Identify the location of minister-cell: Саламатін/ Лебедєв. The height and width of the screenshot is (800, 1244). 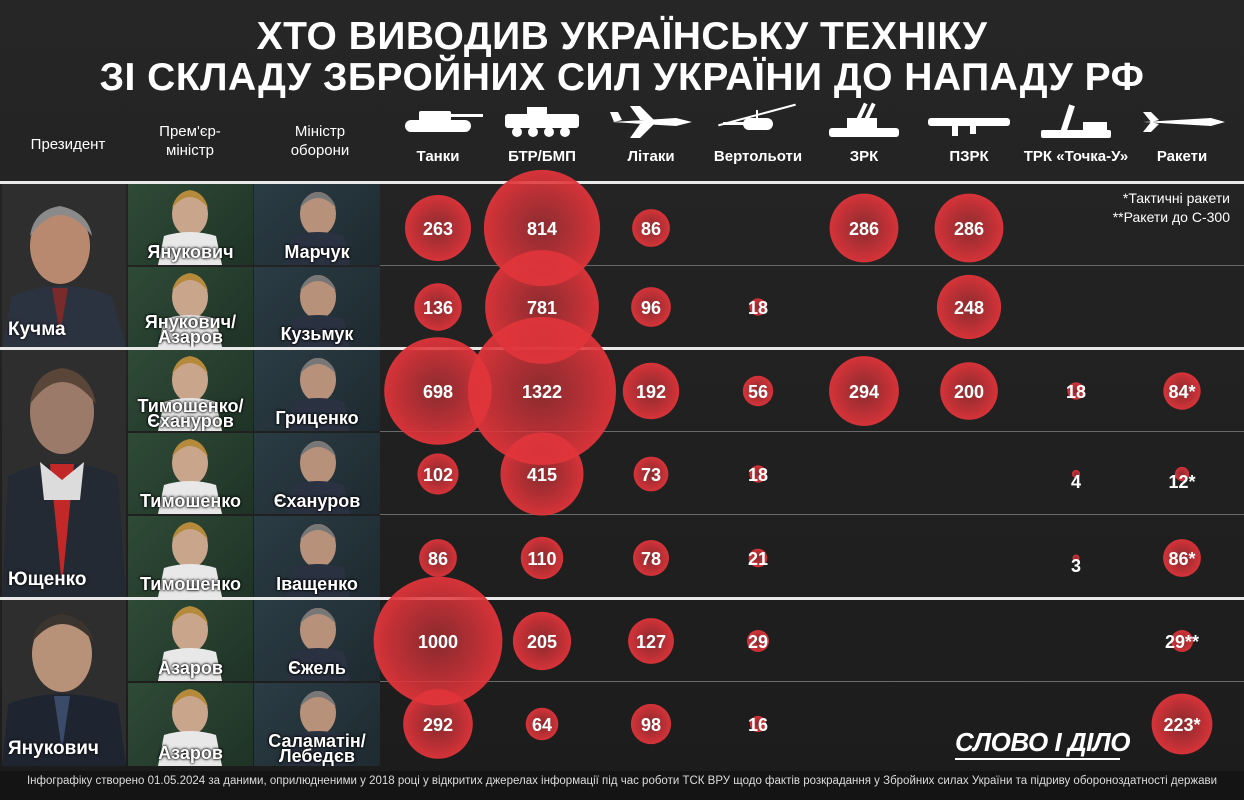
(317, 724).